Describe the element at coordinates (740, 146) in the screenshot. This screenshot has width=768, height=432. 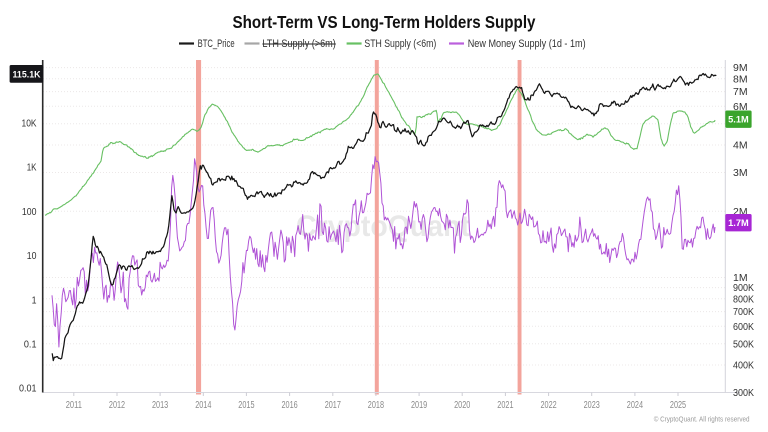
I see `svg-text: 4M` at that location.